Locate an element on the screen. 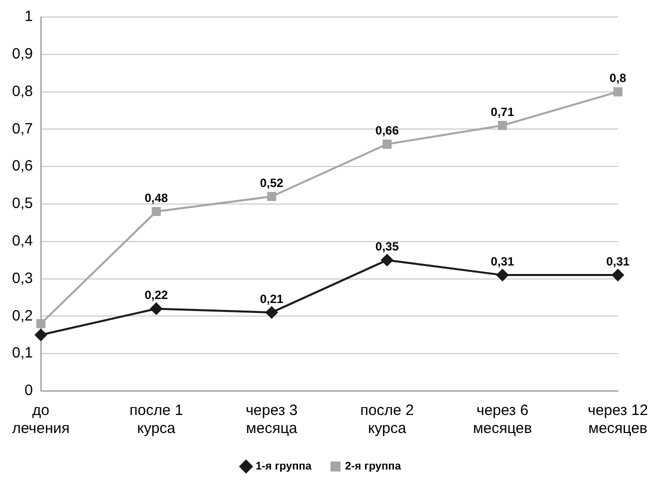  x-tick-label: после 1 курса is located at coordinates (156, 420).